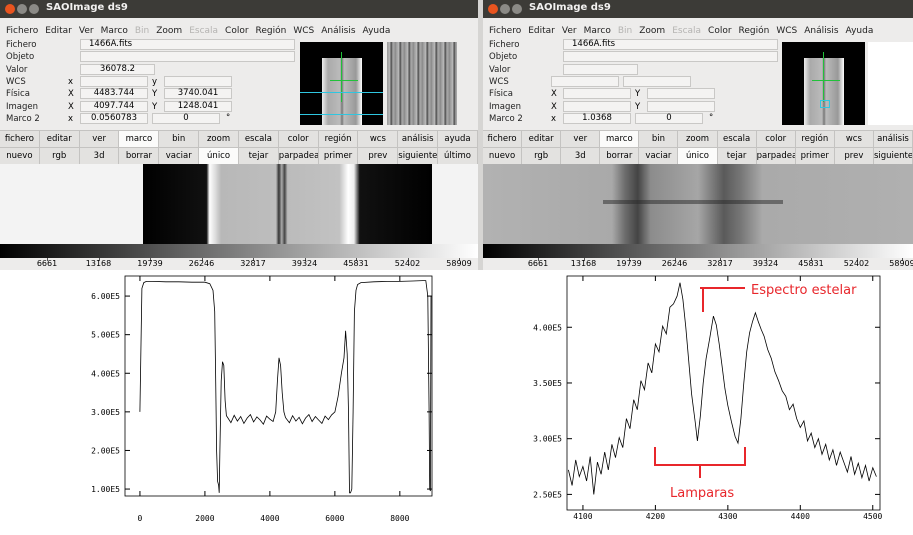 The image size is (913, 535). I want to click on info-field: 1466A.fits, so click(187, 44).